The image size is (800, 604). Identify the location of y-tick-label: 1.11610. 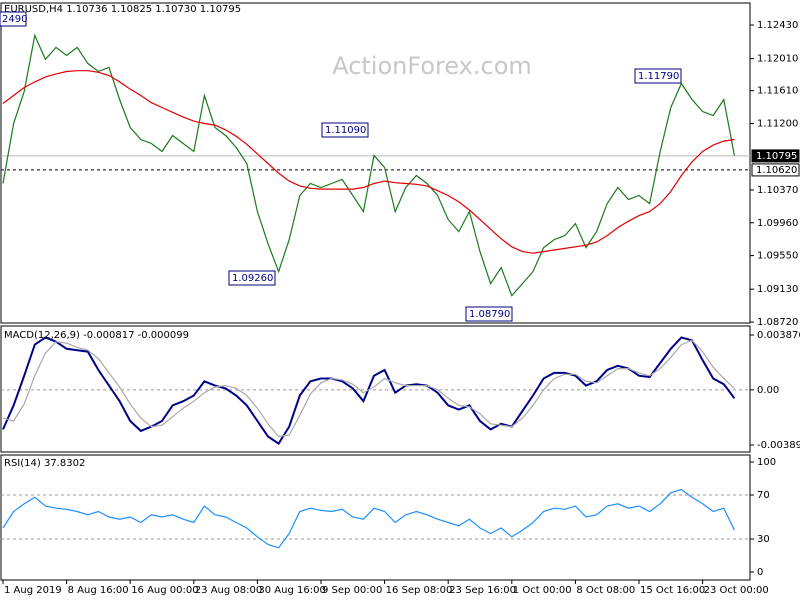
(777, 91).